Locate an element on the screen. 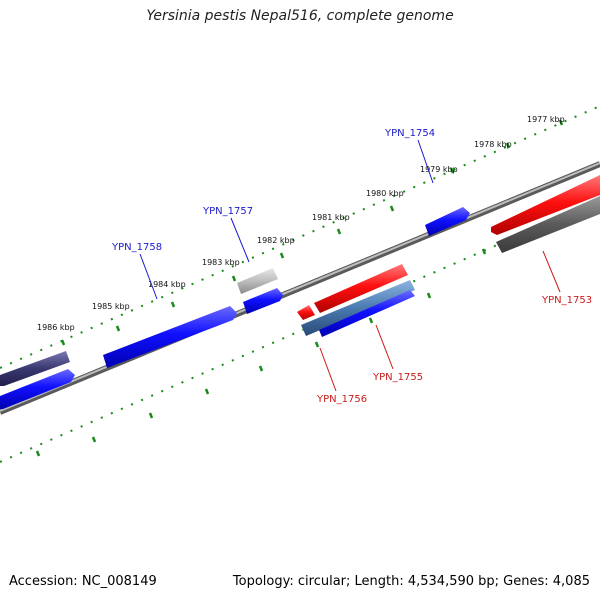 The image size is (600, 600). gene-ypn1753-red is located at coordinates (545, 205).